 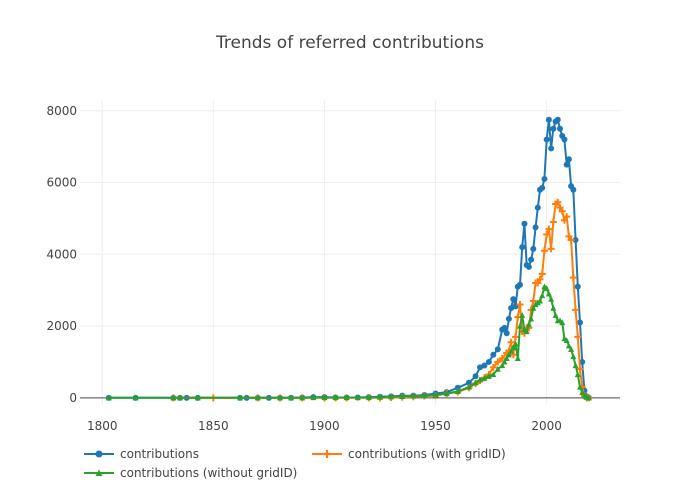 What do you see at coordinates (61, 326) in the screenshot?
I see `y-tick-label: 2000` at bounding box center [61, 326].